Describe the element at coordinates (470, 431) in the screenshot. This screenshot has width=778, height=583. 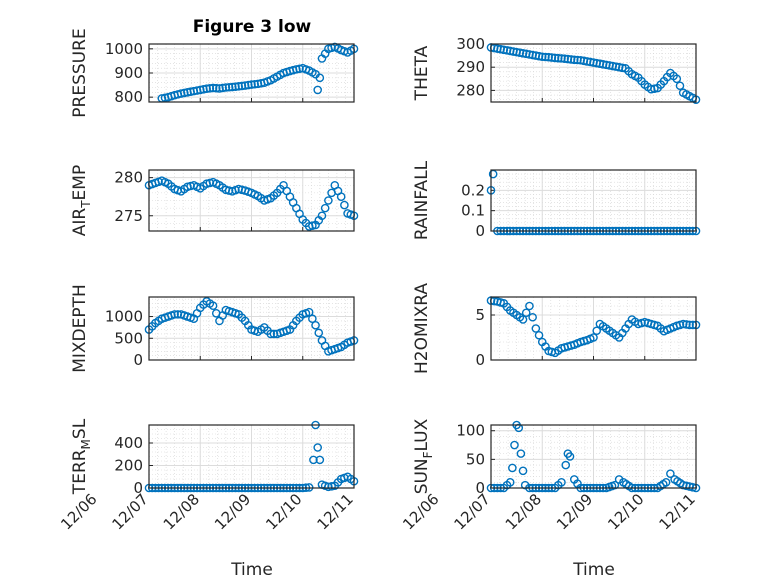
I see `y-tick-label: 100` at that location.